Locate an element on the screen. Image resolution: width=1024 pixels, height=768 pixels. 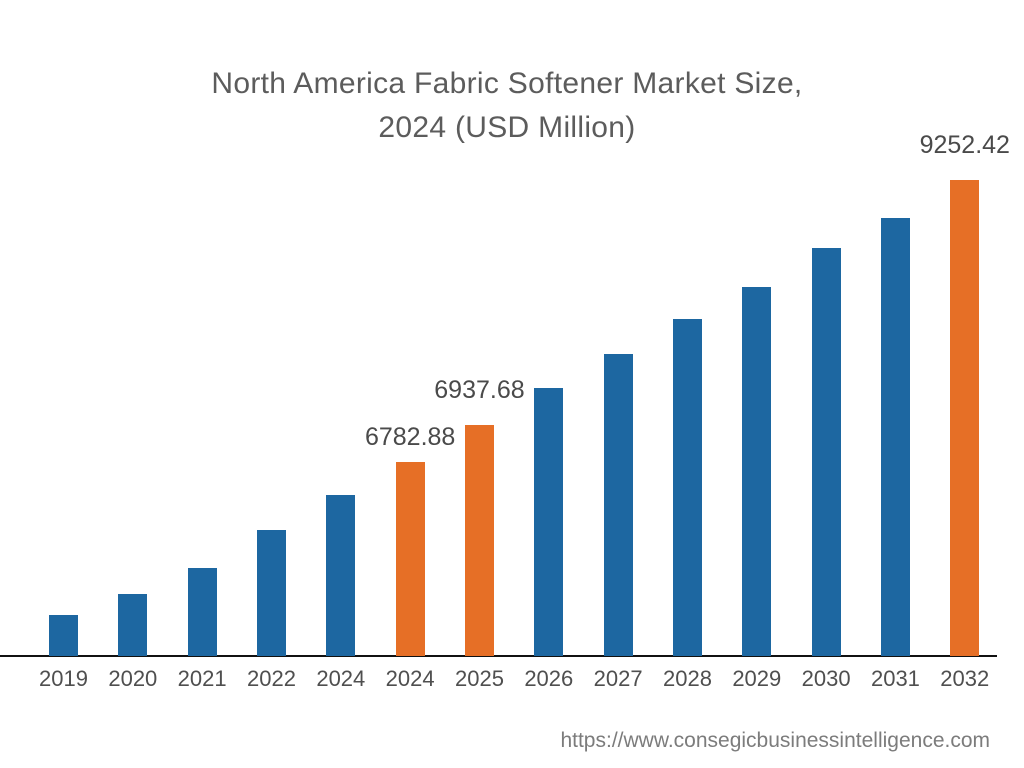
x-tick-label-12-2031: 2031 is located at coordinates (895, 678).